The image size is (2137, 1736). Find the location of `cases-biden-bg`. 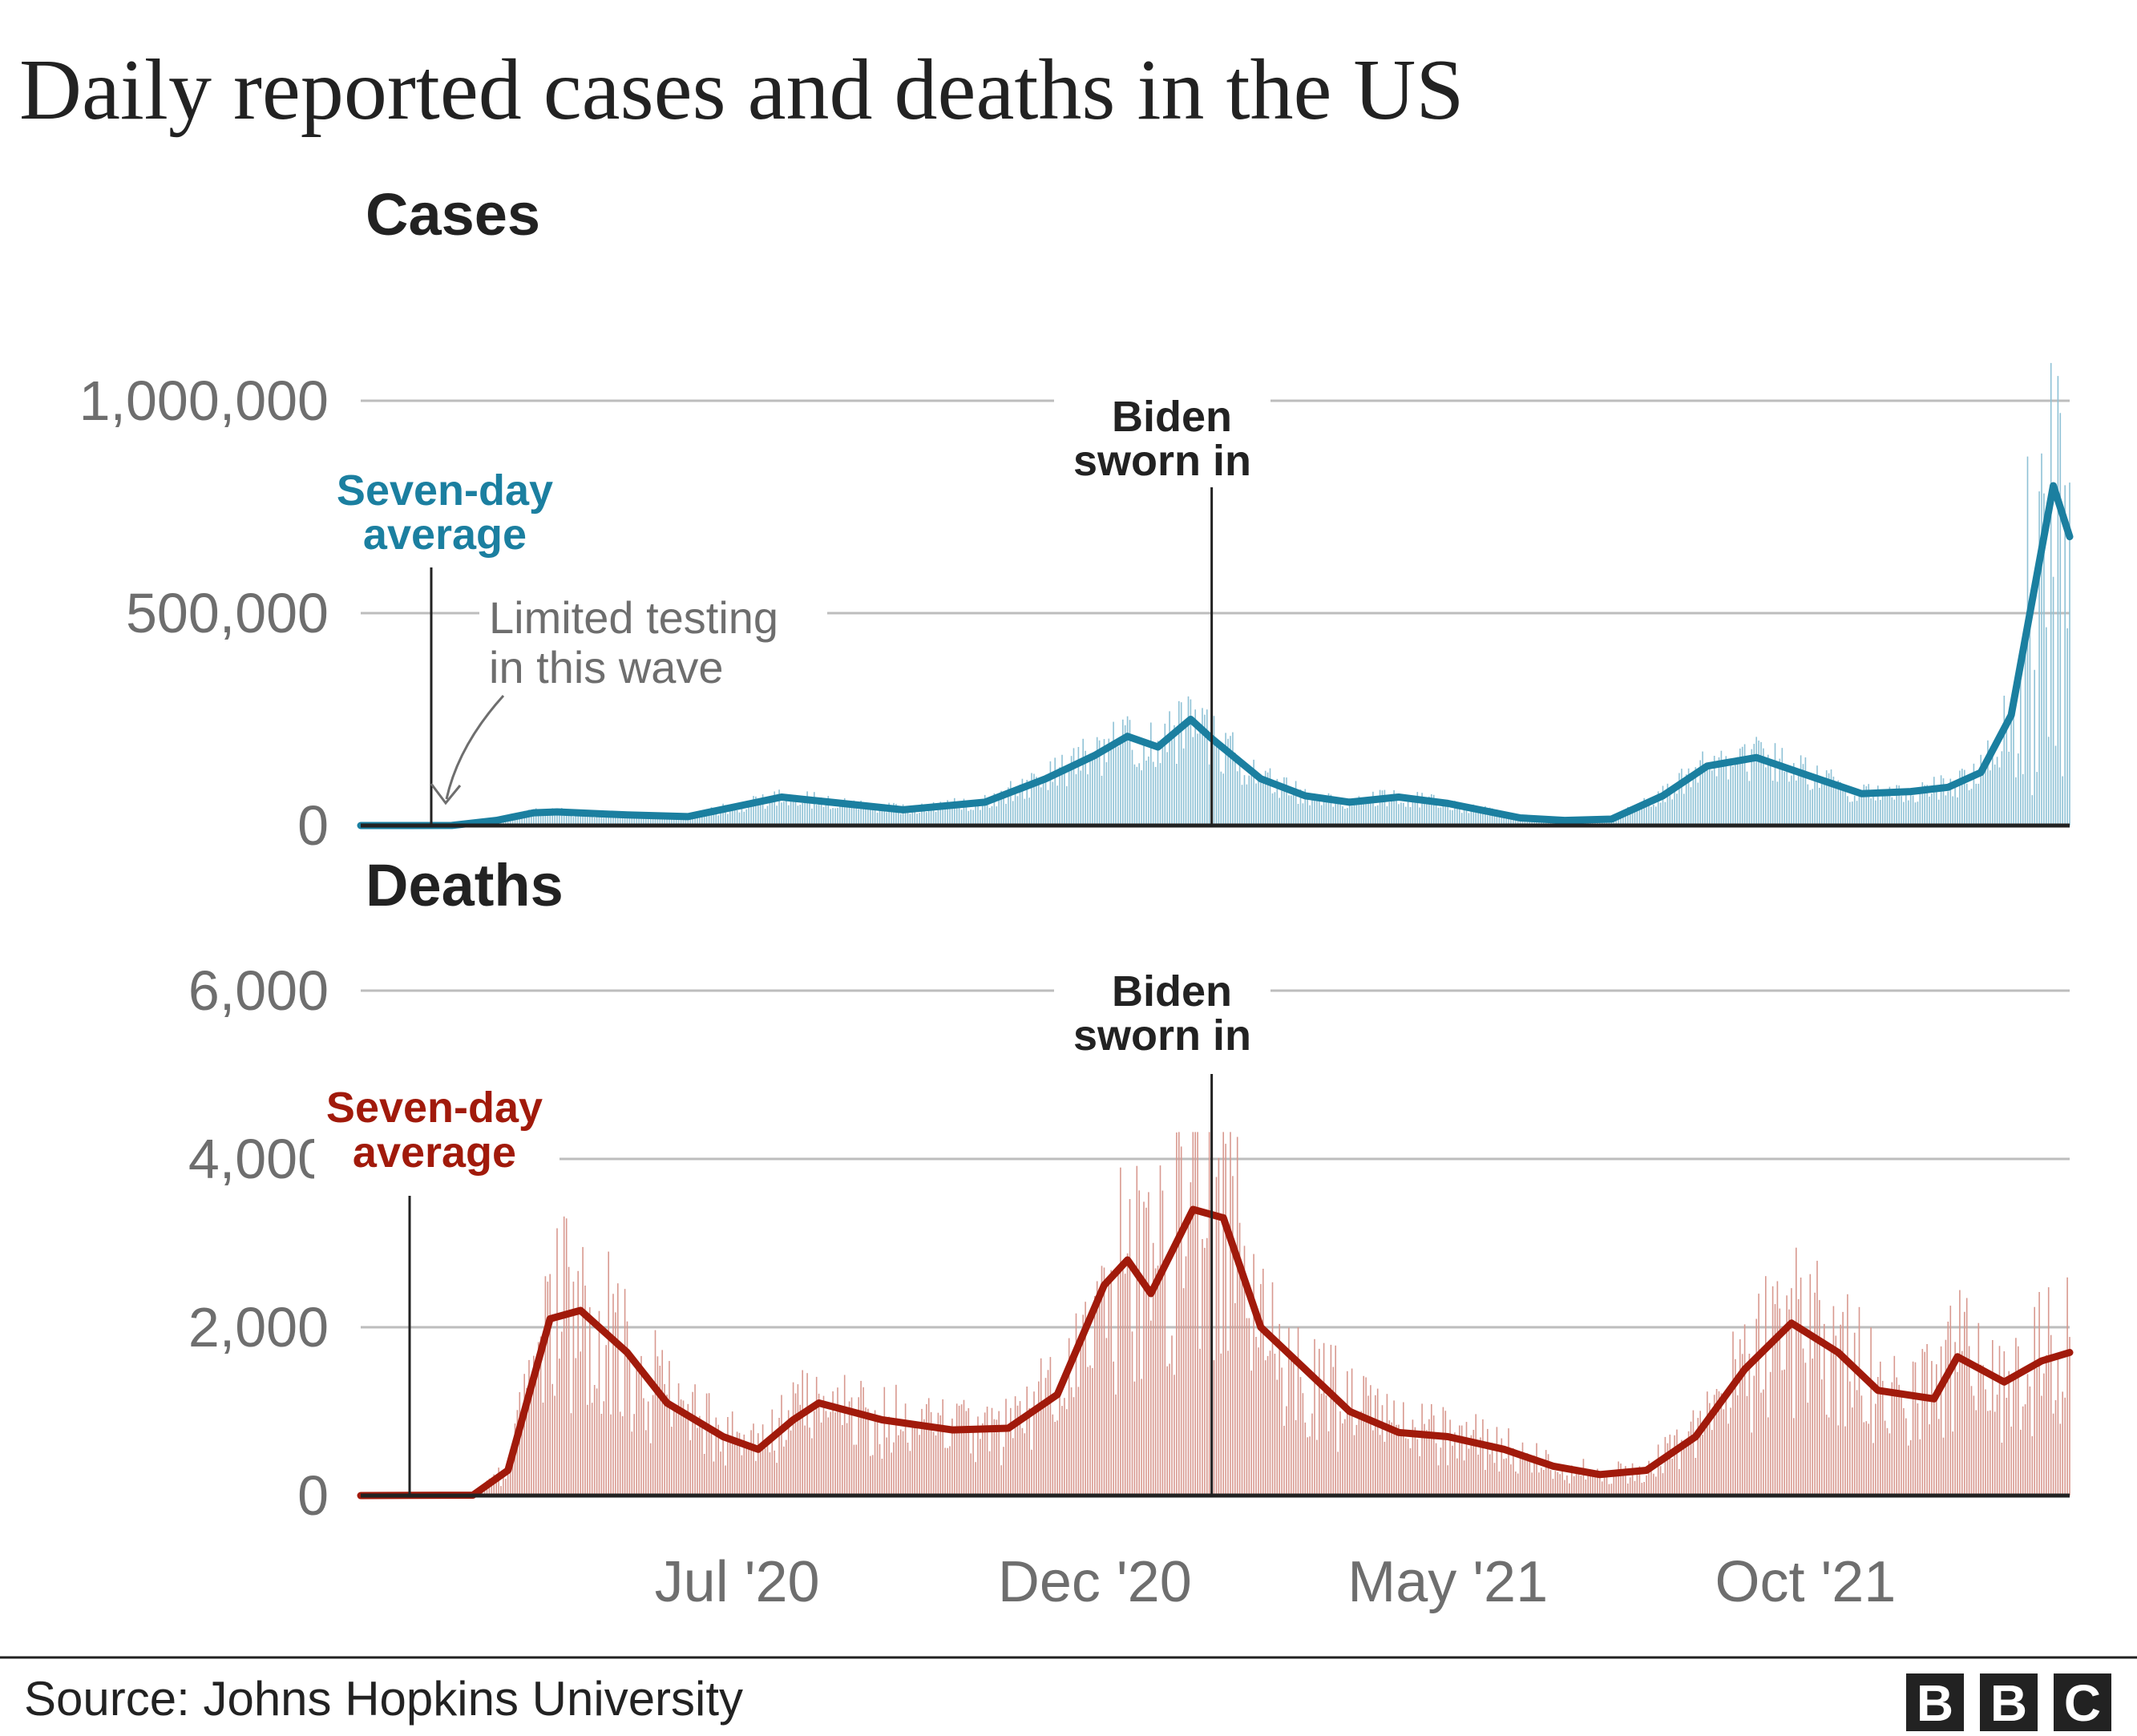

cases-biden-bg is located at coordinates (1162, 437).